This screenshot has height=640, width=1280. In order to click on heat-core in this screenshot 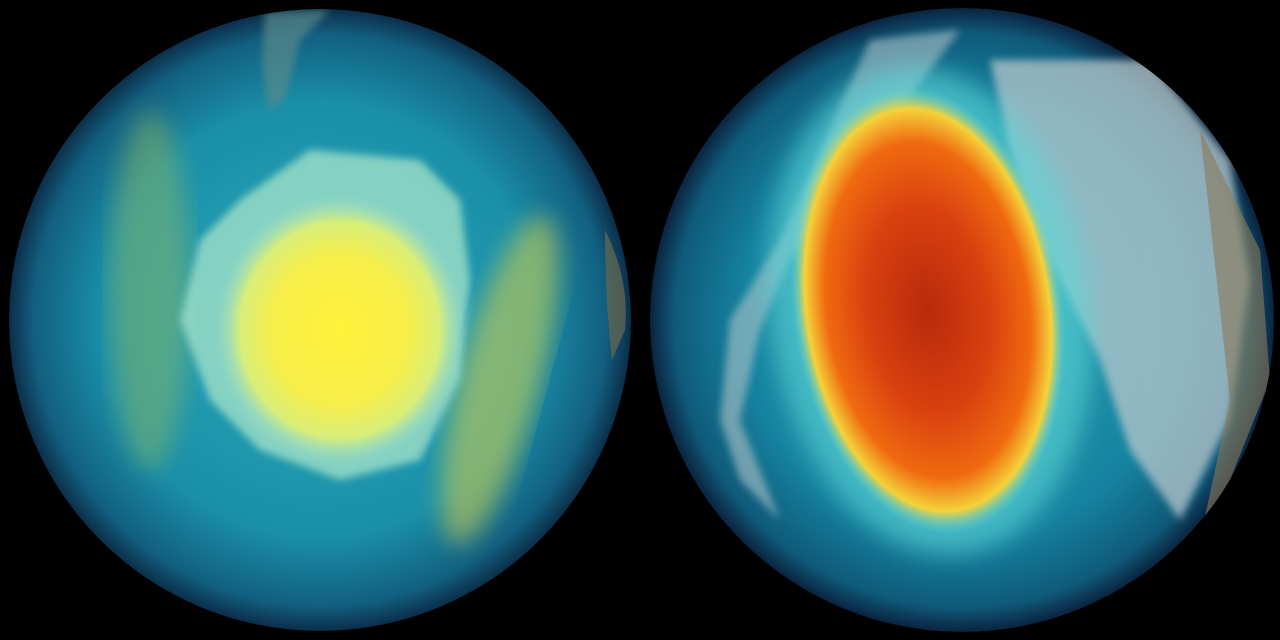, I will do `click(340, 330)`.